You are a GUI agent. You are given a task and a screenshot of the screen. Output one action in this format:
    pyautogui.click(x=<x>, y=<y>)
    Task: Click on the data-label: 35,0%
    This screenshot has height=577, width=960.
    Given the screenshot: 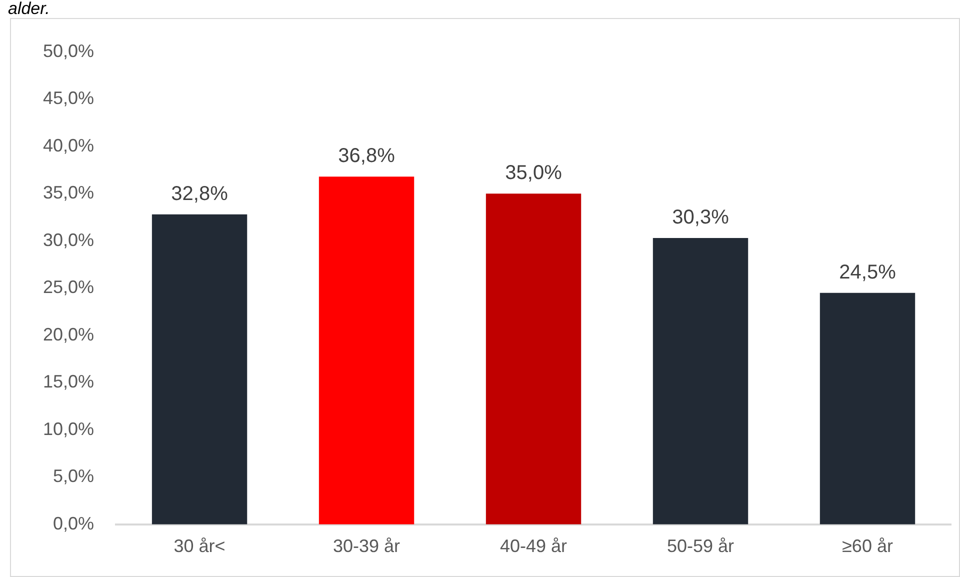 What is the action you would take?
    pyautogui.click(x=533, y=173)
    